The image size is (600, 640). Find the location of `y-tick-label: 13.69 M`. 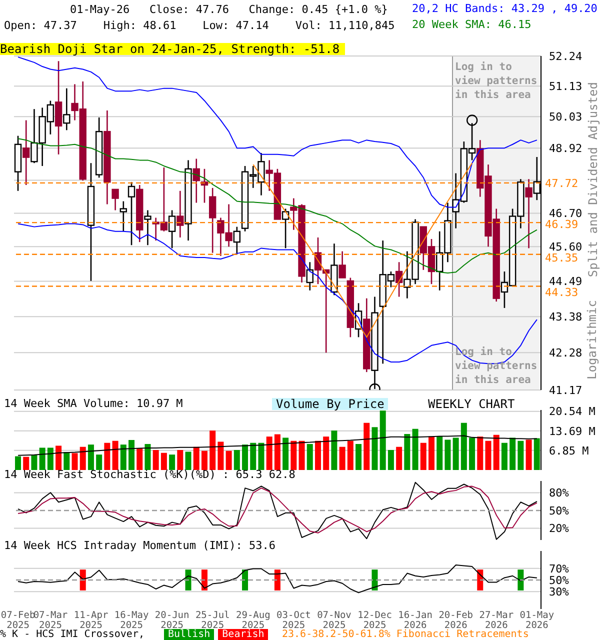

y-tick-label: 13.69 M is located at coordinates (572, 431).